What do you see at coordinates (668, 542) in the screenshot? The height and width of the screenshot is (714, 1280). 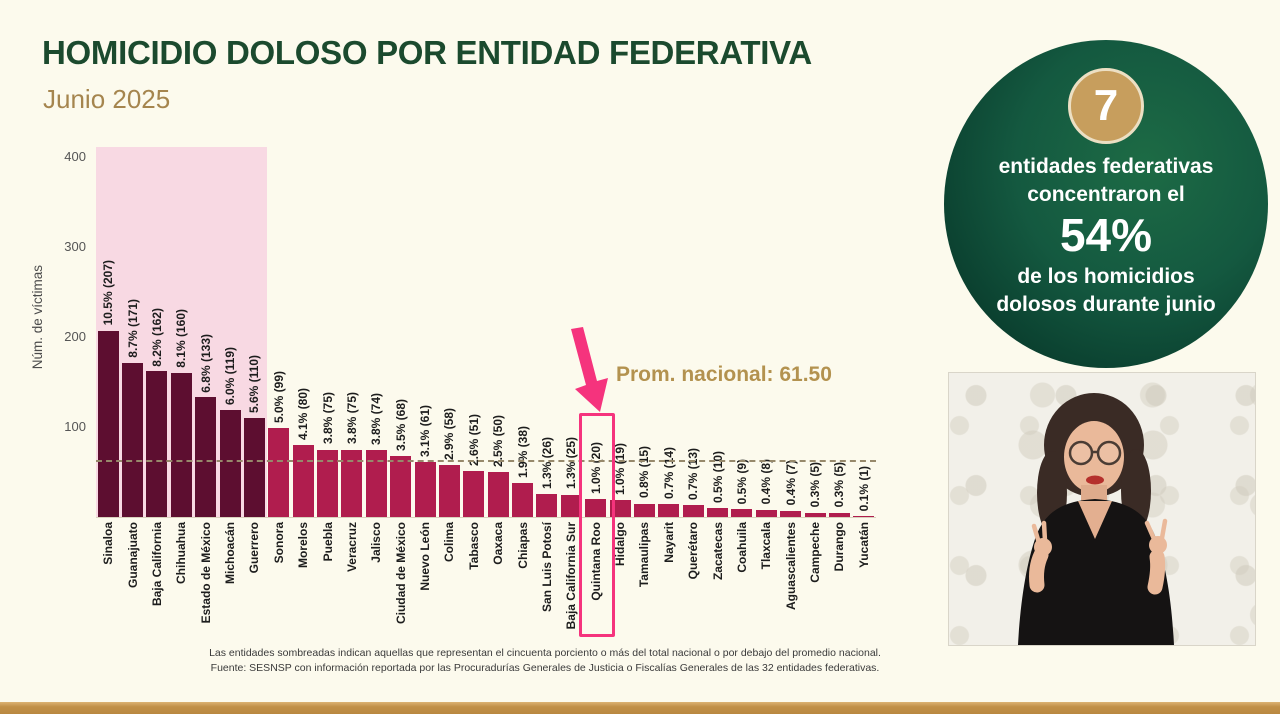 I see `x-axis-label: Nayarit` at bounding box center [668, 542].